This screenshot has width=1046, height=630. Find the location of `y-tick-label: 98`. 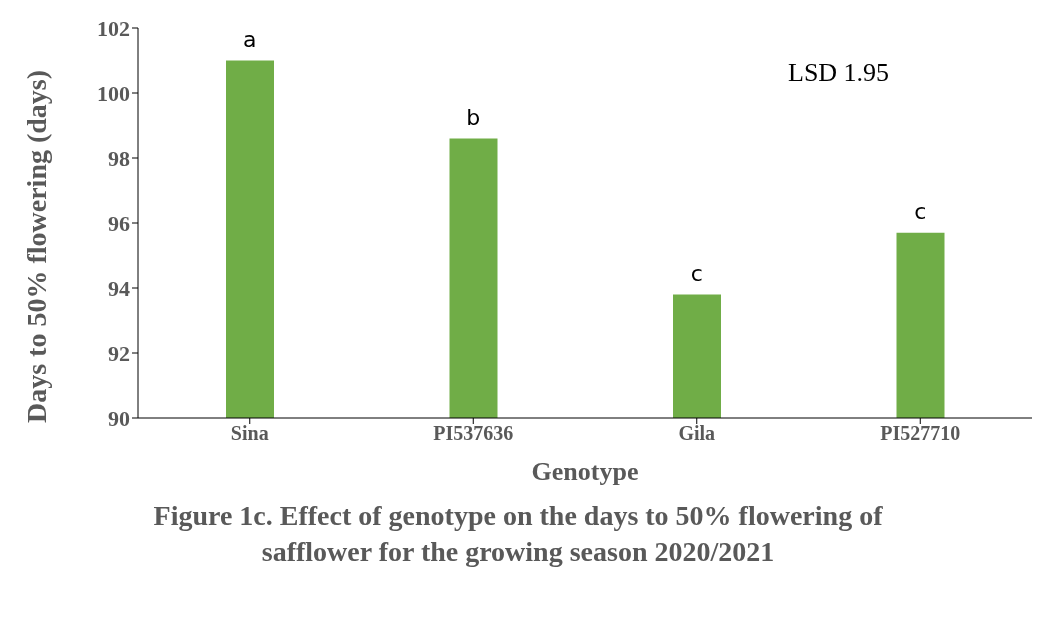

y-tick-label: 98 is located at coordinates (119, 158).